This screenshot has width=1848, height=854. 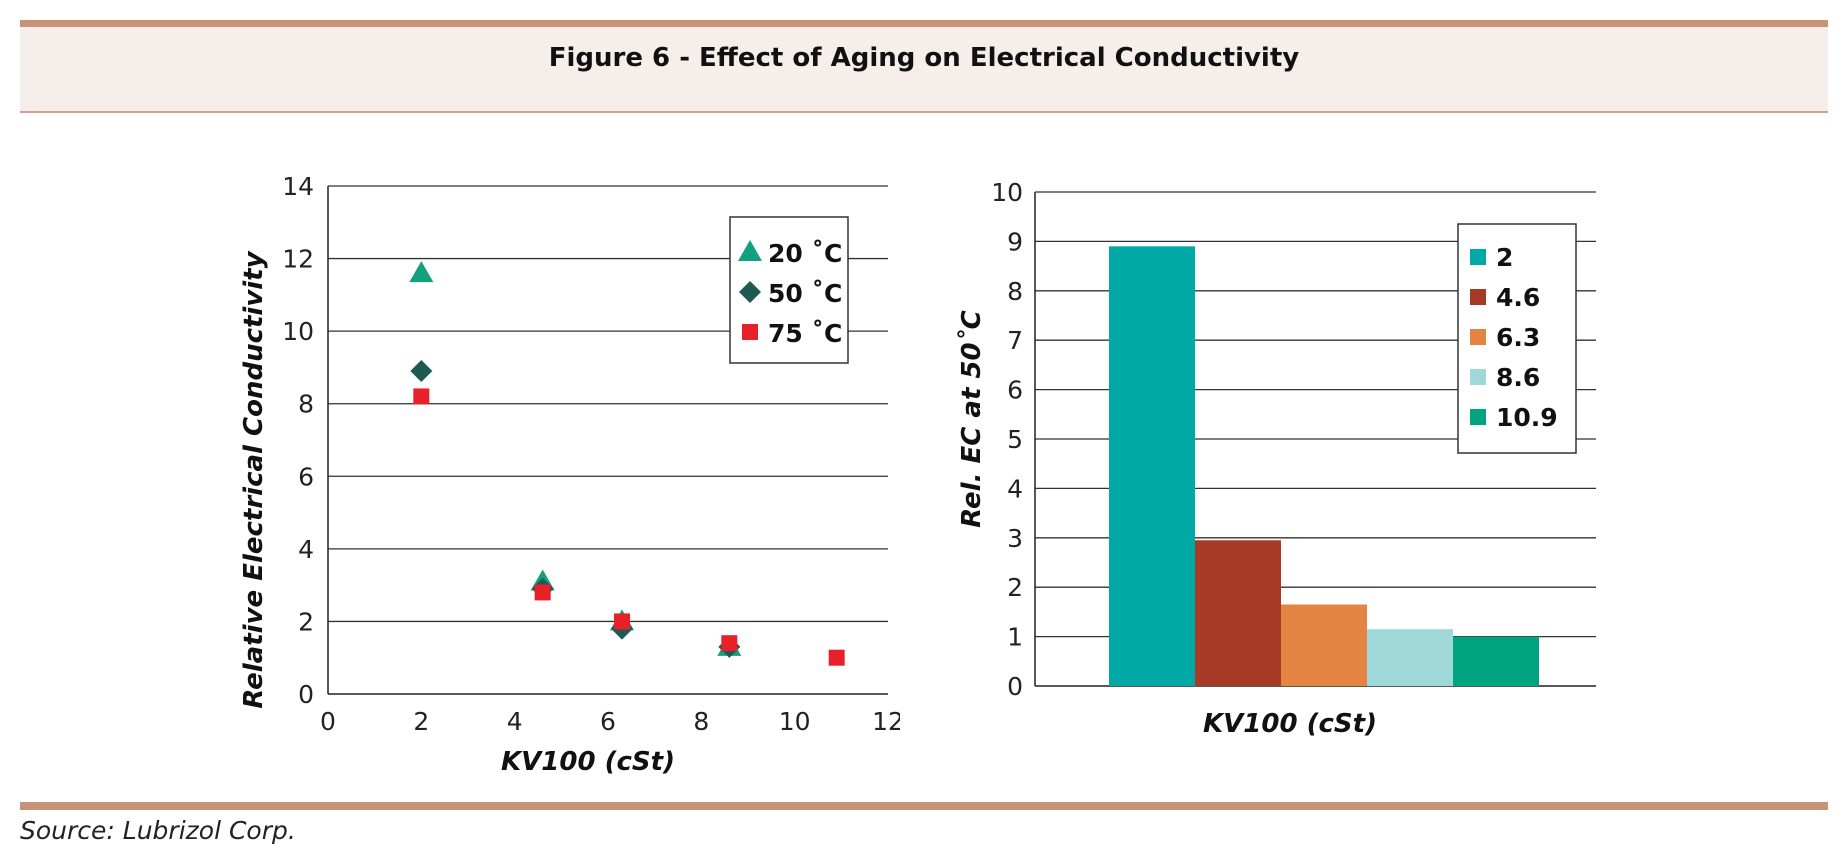 I want to click on y-tick-label: 7, so click(x=1015, y=340).